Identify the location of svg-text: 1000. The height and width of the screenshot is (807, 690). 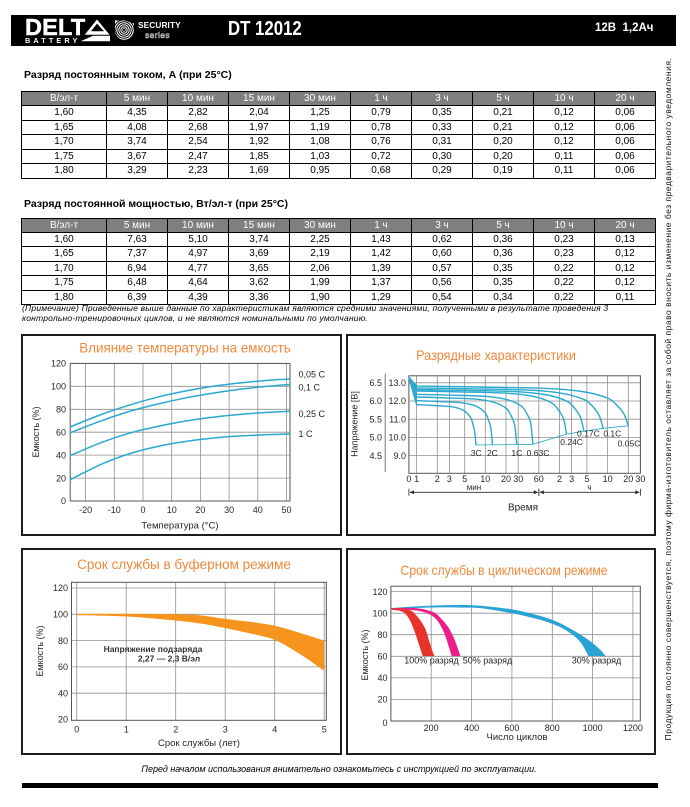
(593, 728).